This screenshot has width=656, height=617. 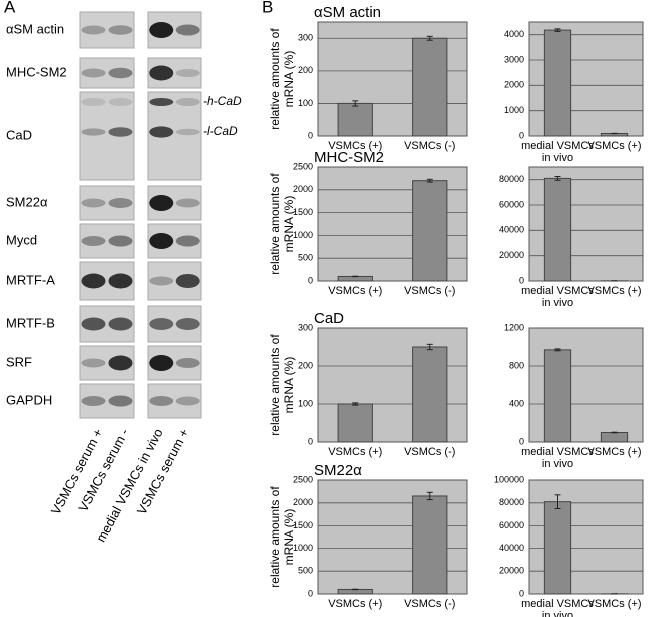 I want to click on y-tick-label: 3000, so click(x=514, y=59).